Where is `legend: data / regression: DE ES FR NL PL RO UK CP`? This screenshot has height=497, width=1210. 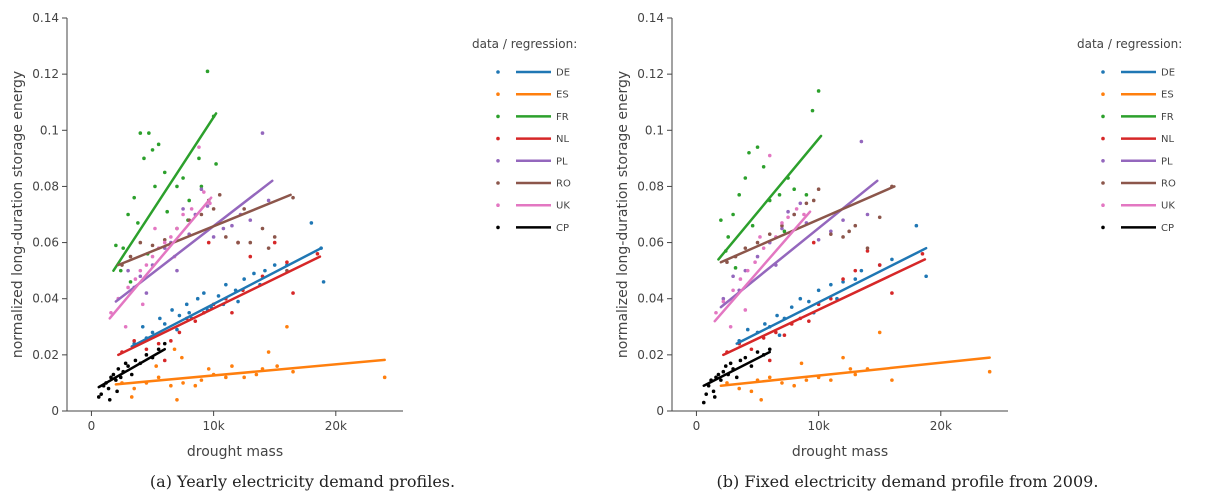 legend: data / regression: DE ES FR NL PL RO UK CP is located at coordinates (524, 135).